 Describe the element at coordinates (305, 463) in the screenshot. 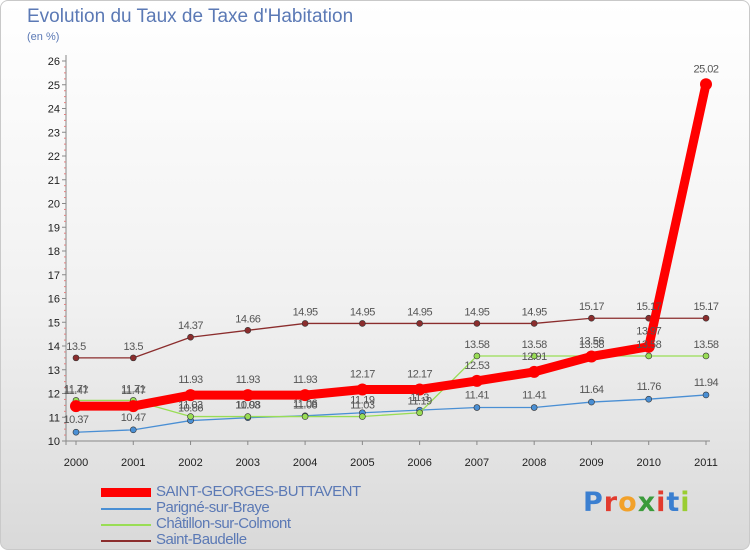

I see `x-tick-label: 2004` at that location.